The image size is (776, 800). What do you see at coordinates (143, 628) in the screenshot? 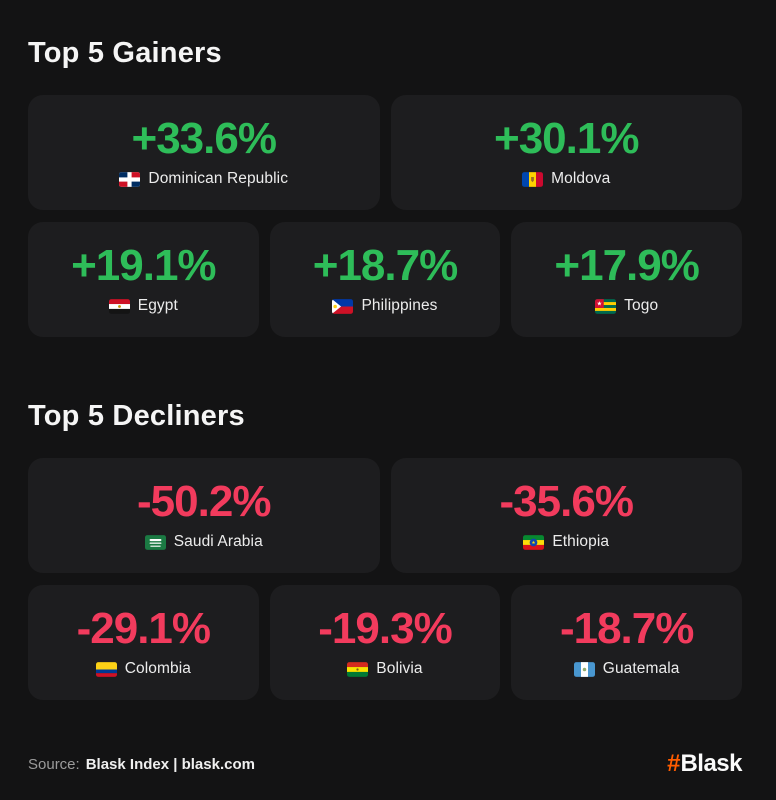
I see `percent-value: -29.1%` at bounding box center [143, 628].